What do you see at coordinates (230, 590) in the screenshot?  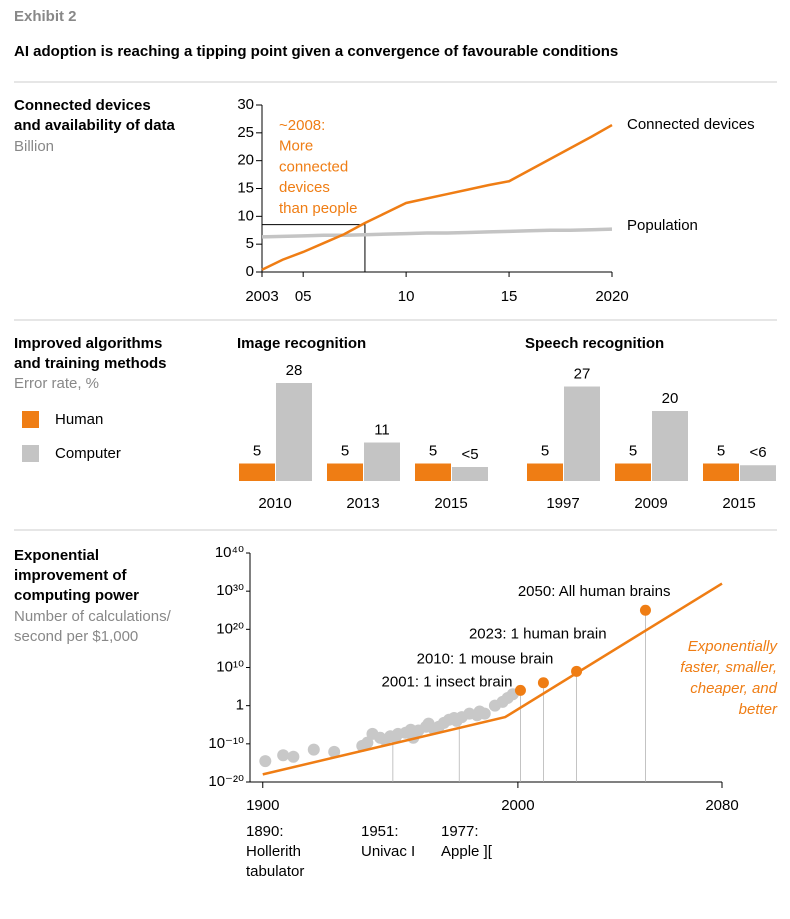 I see `y-tick-label: 10³⁰` at bounding box center [230, 590].